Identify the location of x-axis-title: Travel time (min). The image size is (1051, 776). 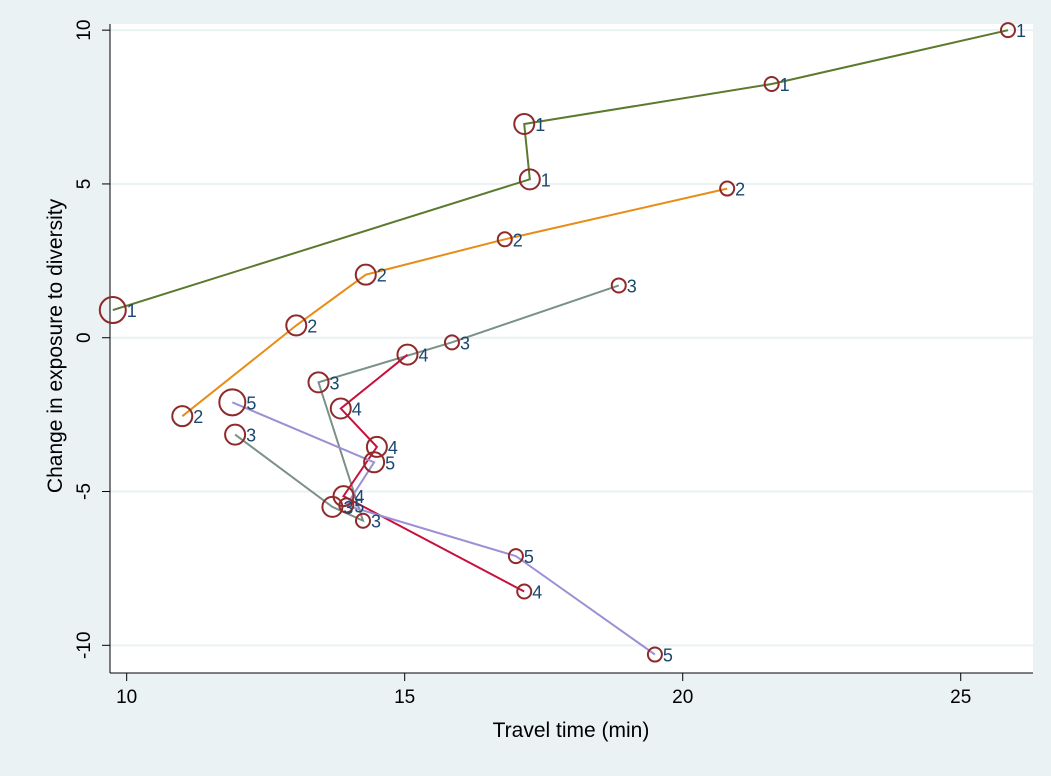
(571, 730).